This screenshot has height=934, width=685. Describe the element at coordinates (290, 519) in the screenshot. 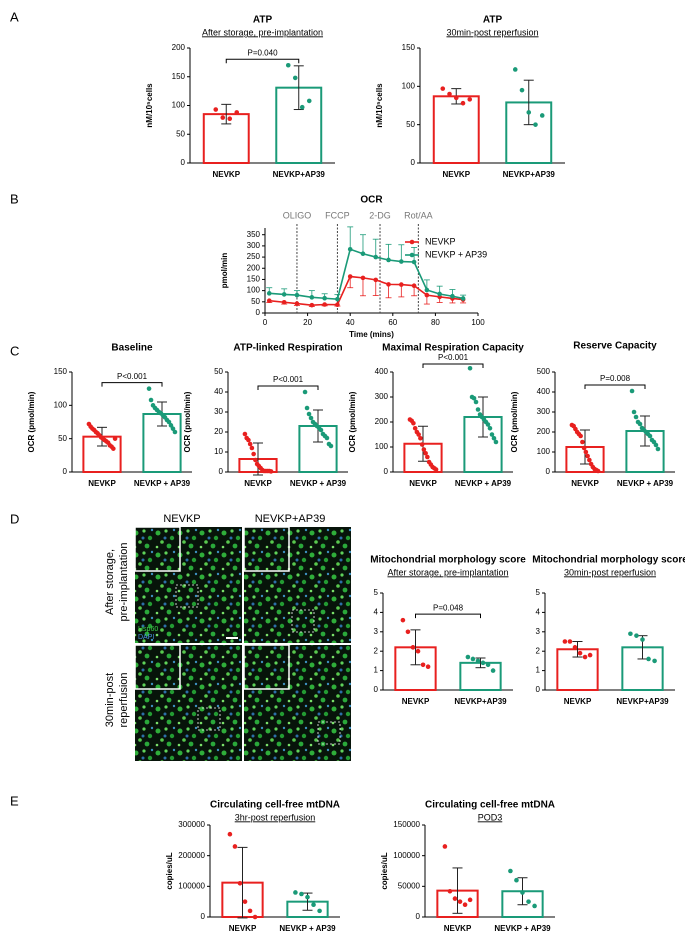

I see `column-label: NEVKP+AP39` at that location.